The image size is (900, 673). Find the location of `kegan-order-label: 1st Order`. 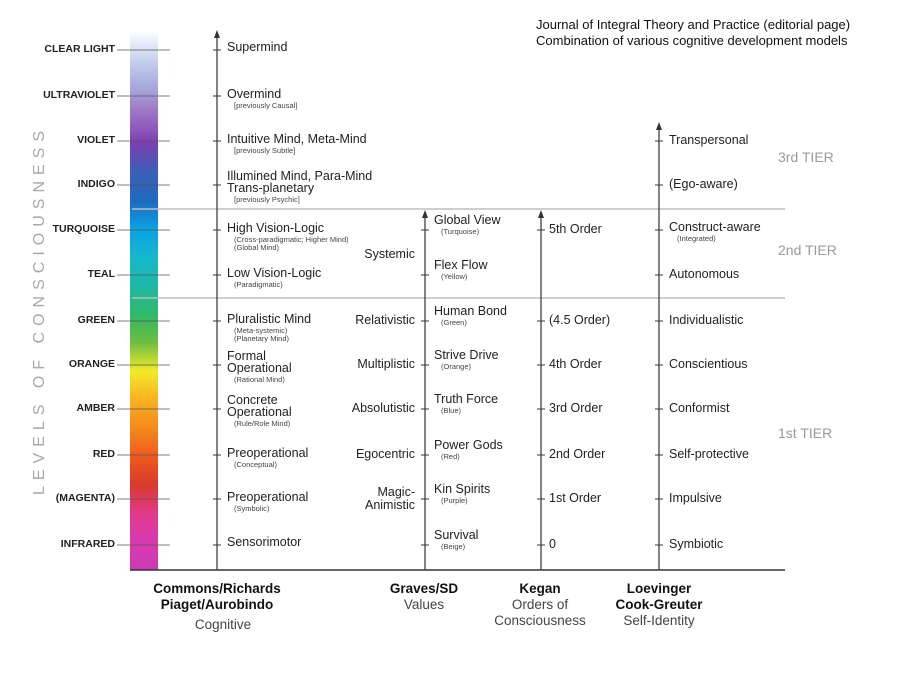

kegan-order-label: 1st Order is located at coordinates (575, 498).